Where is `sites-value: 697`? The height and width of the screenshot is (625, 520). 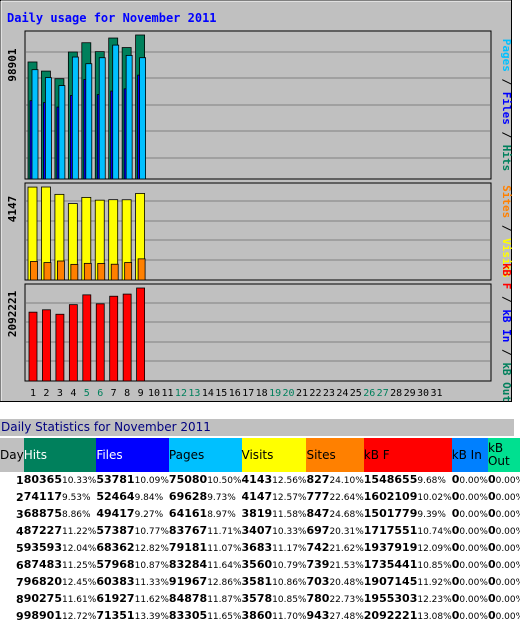
sites-value: 697 is located at coordinates (318, 530).